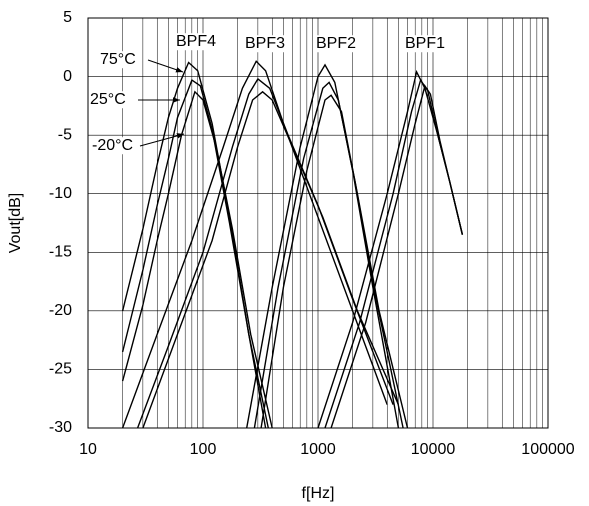  I want to click on y-tick-label: -30, so click(60, 427).